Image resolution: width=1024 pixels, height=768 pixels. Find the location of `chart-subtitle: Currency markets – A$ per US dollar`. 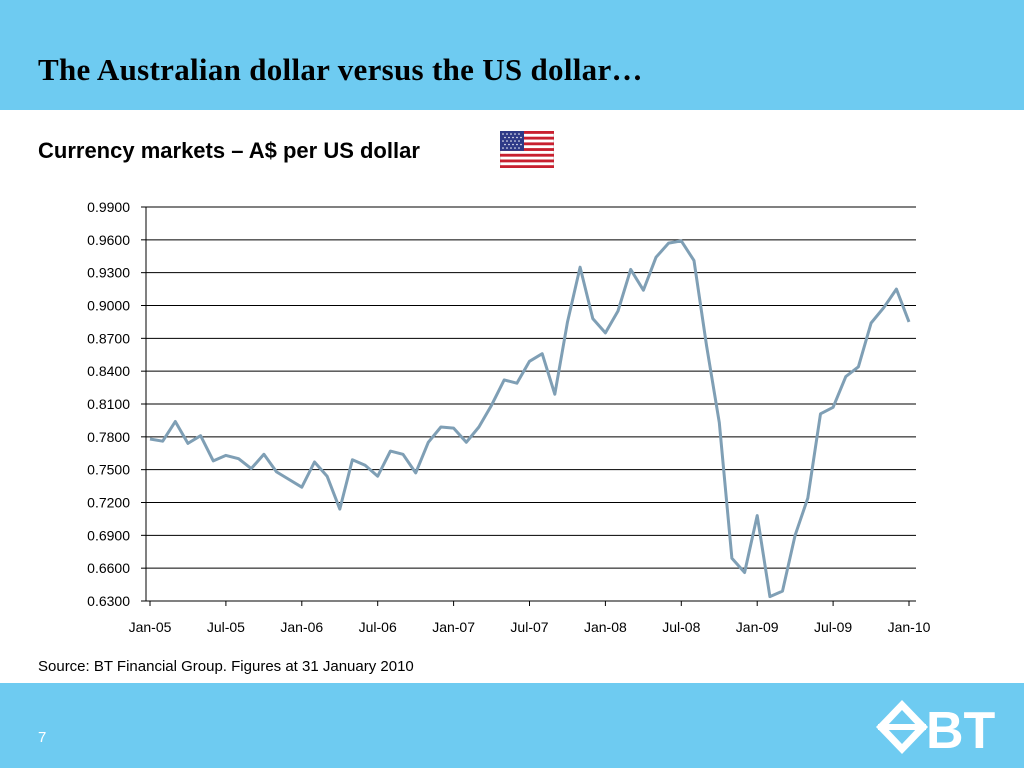

chart-subtitle: Currency markets – A$ per US dollar is located at coordinates (229, 150).